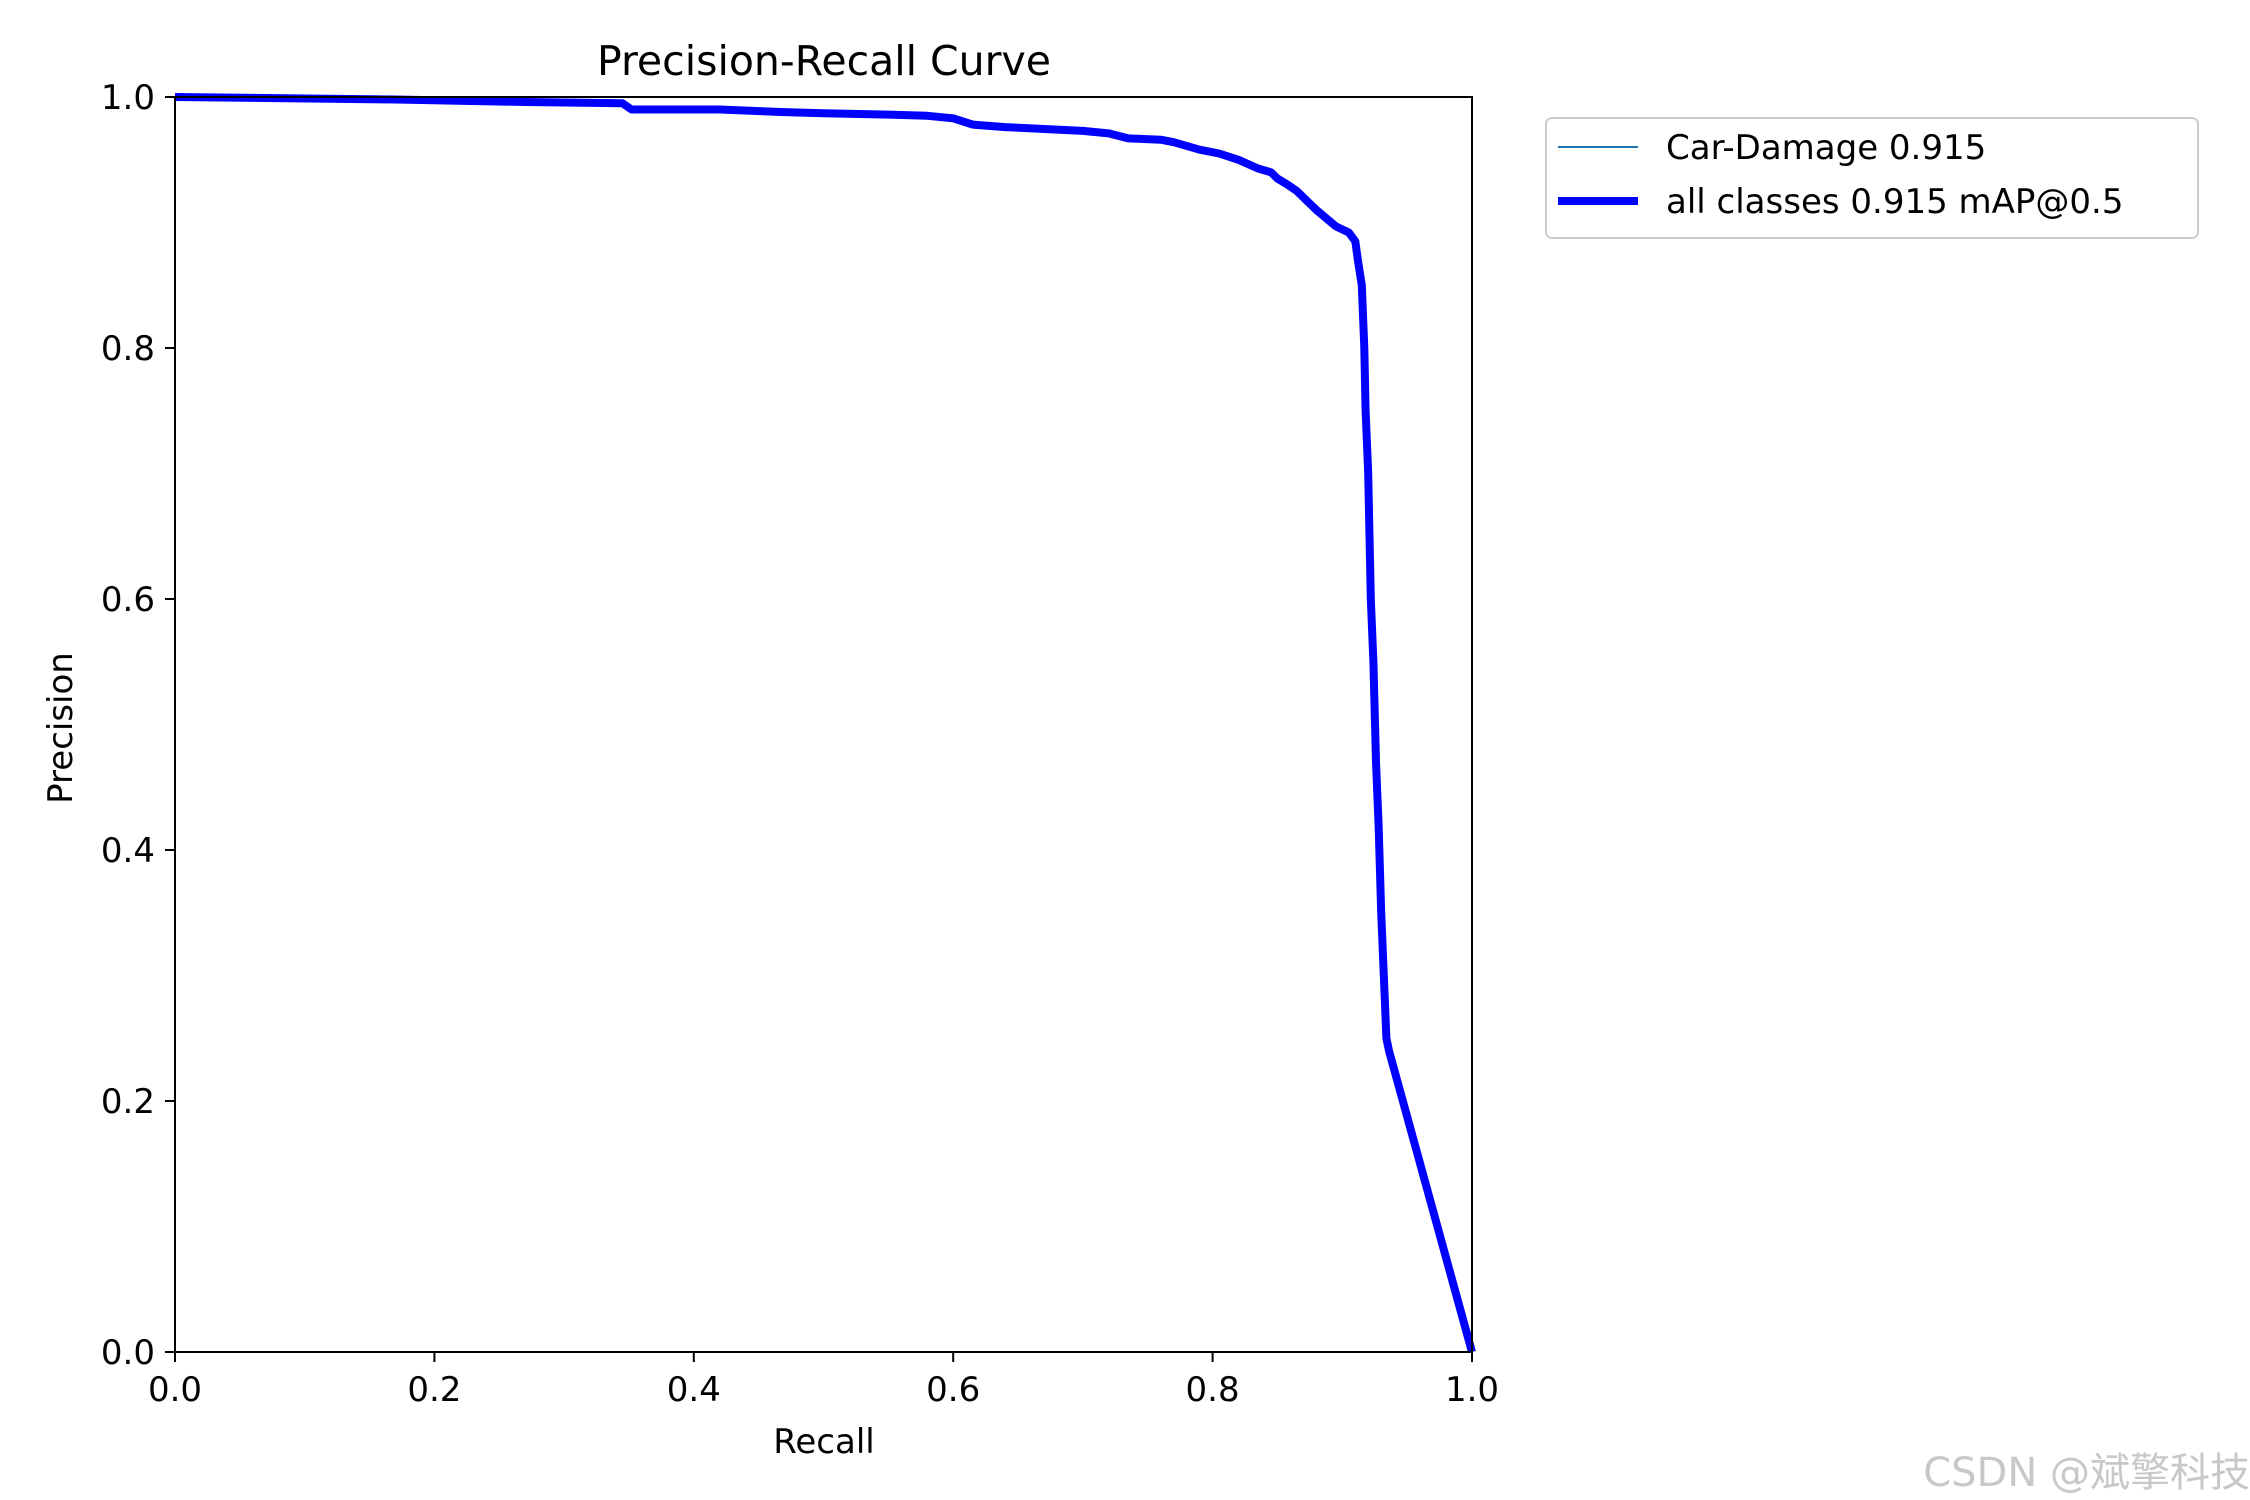  I want to click on x-axis: 0.0 0.2 0.4 0.6 0.8 1.0, so click(823, 1381).